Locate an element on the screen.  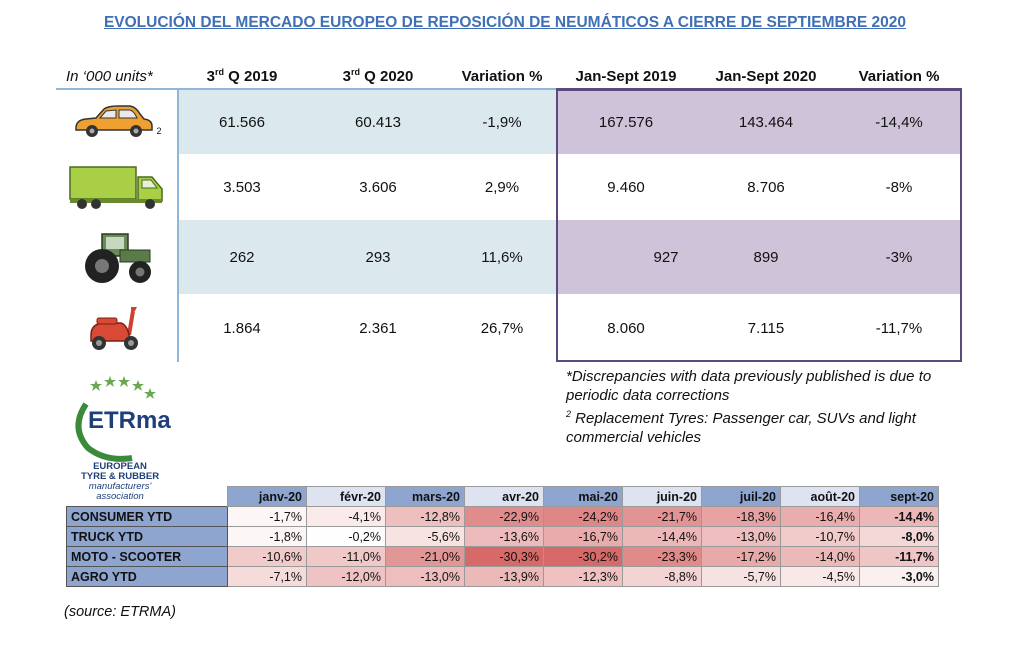
variation-cell: -4,1% is located at coordinates (346, 516).